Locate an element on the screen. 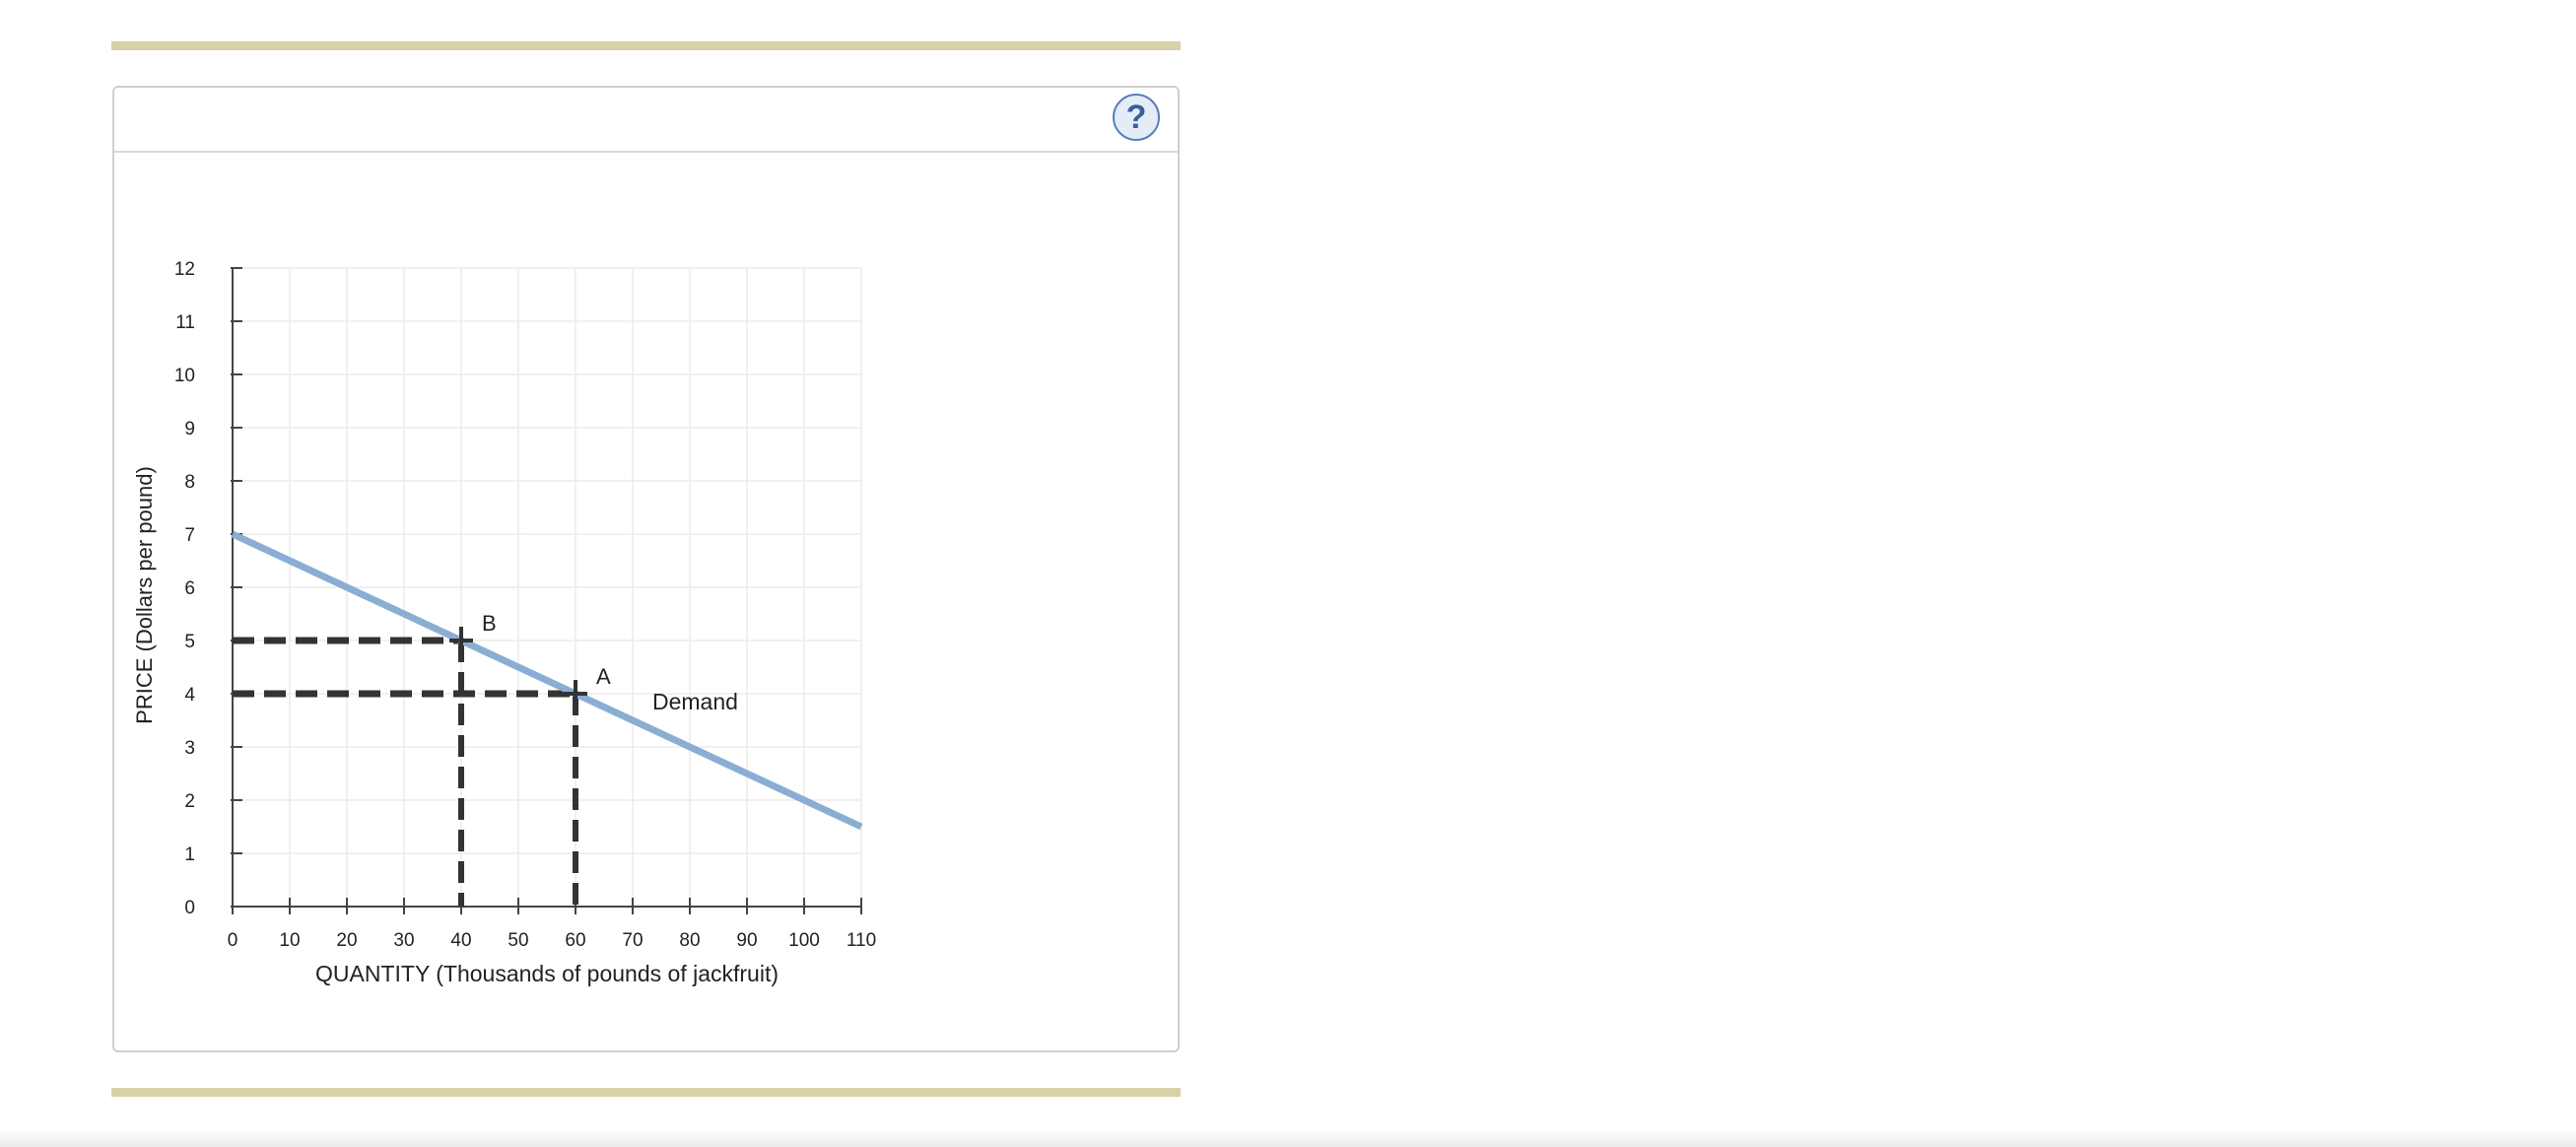 This screenshot has width=2576, height=1147. chart-axes is located at coordinates (546, 590).